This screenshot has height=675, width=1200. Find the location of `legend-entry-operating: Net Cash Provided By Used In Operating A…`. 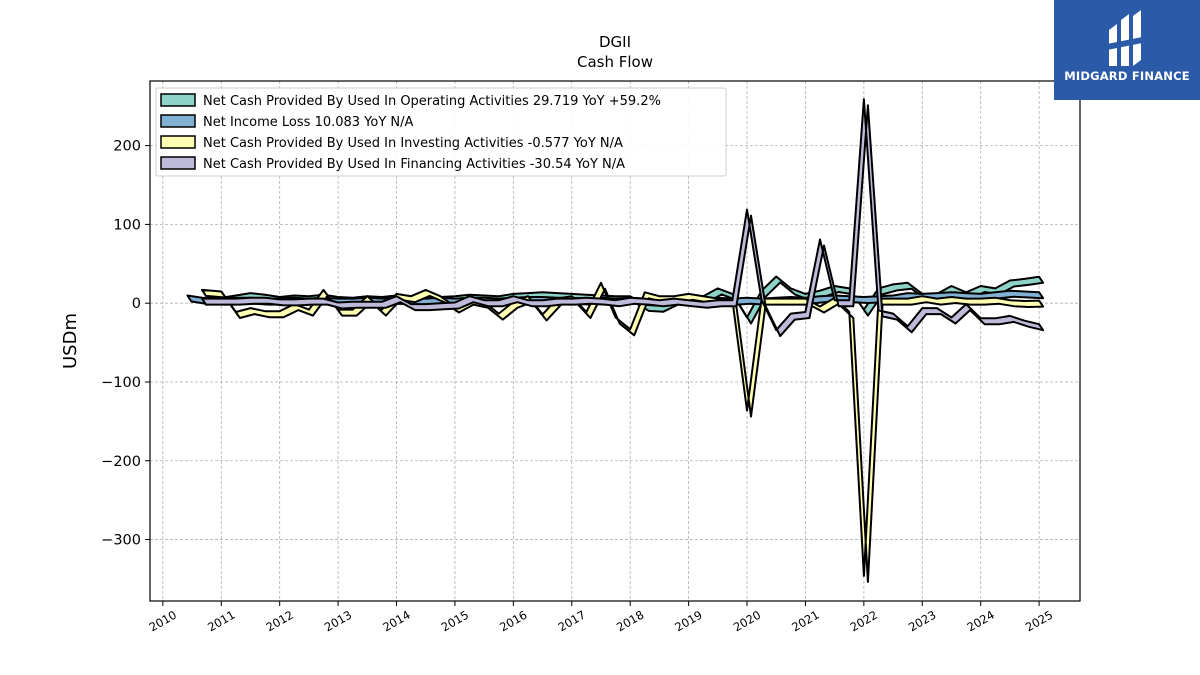

legend-entry-operating: Net Cash Provided By Used In Operating A… is located at coordinates (410, 101).